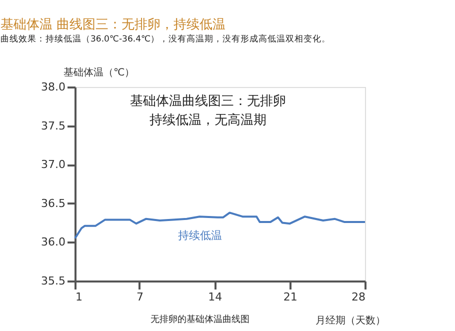  I want to click on annotation: 持续低温，无高温期, so click(208, 120).